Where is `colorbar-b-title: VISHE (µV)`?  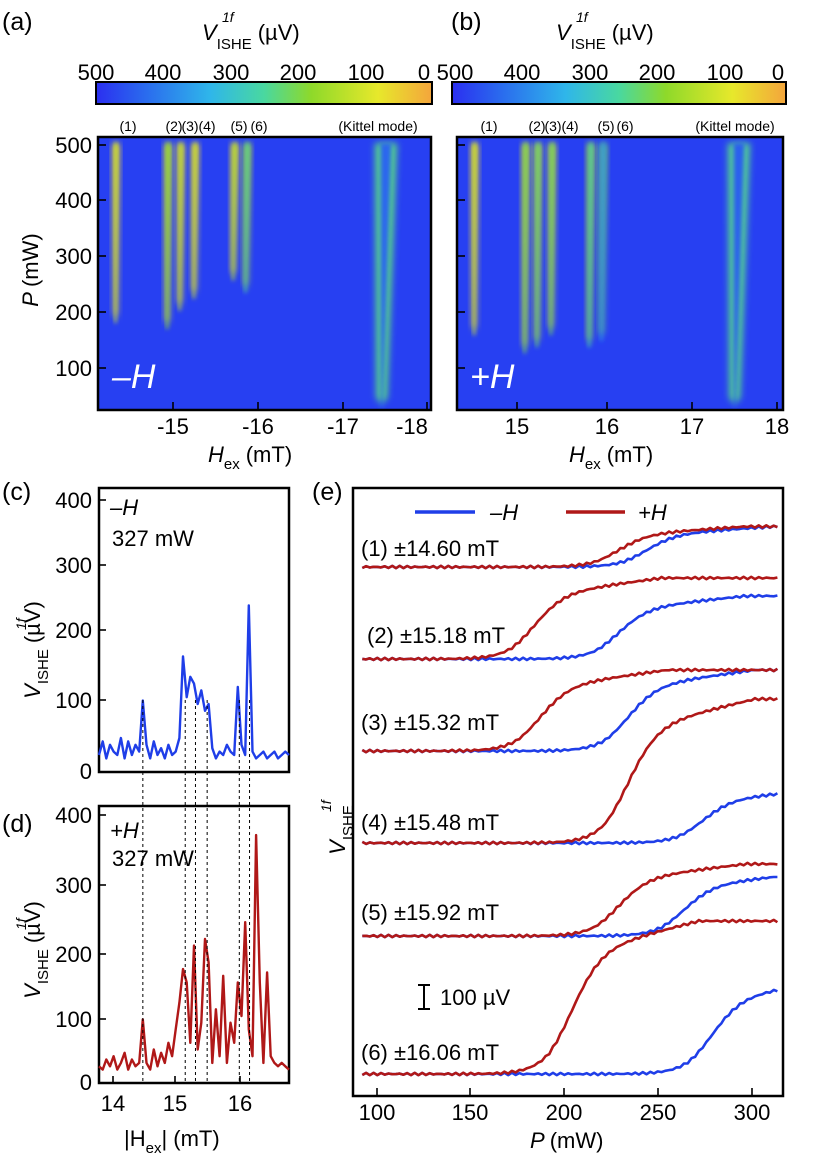 colorbar-b-title: VISHE (µV) is located at coordinates (605, 36).